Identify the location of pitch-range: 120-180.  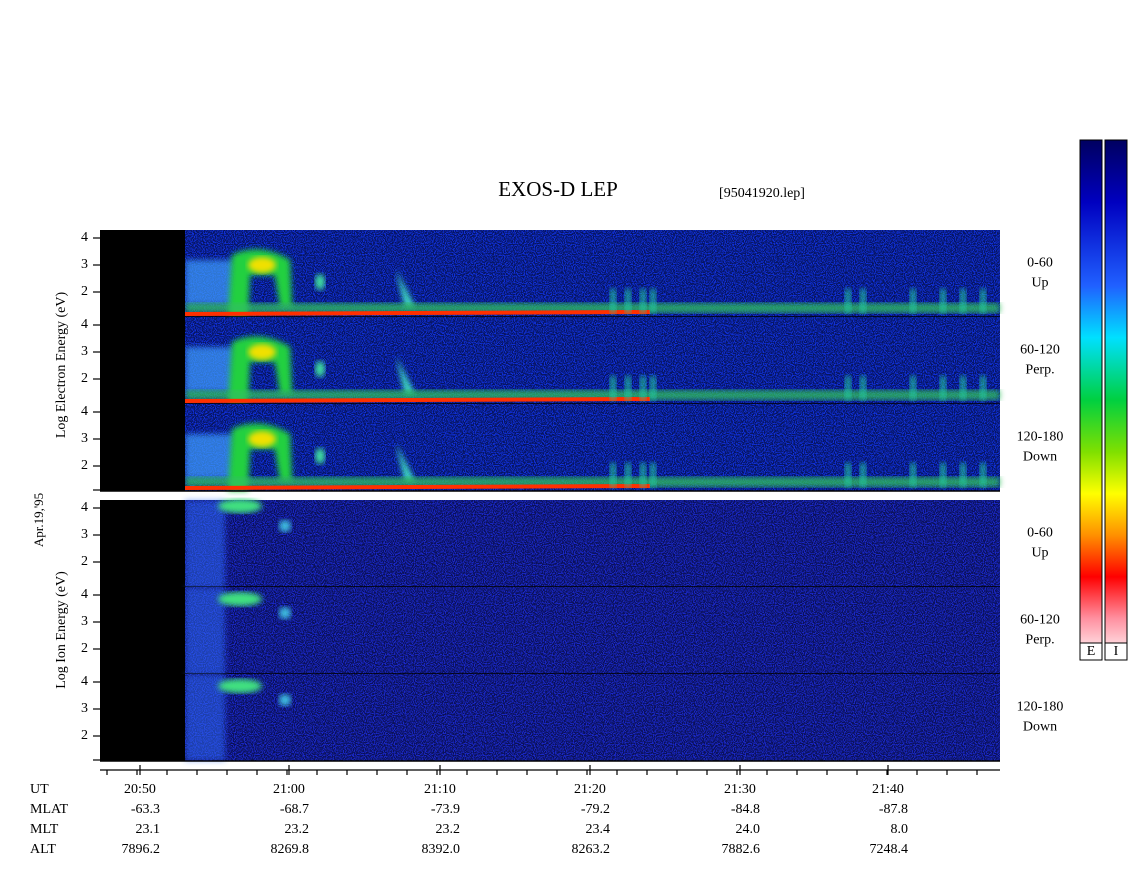
(1040, 707).